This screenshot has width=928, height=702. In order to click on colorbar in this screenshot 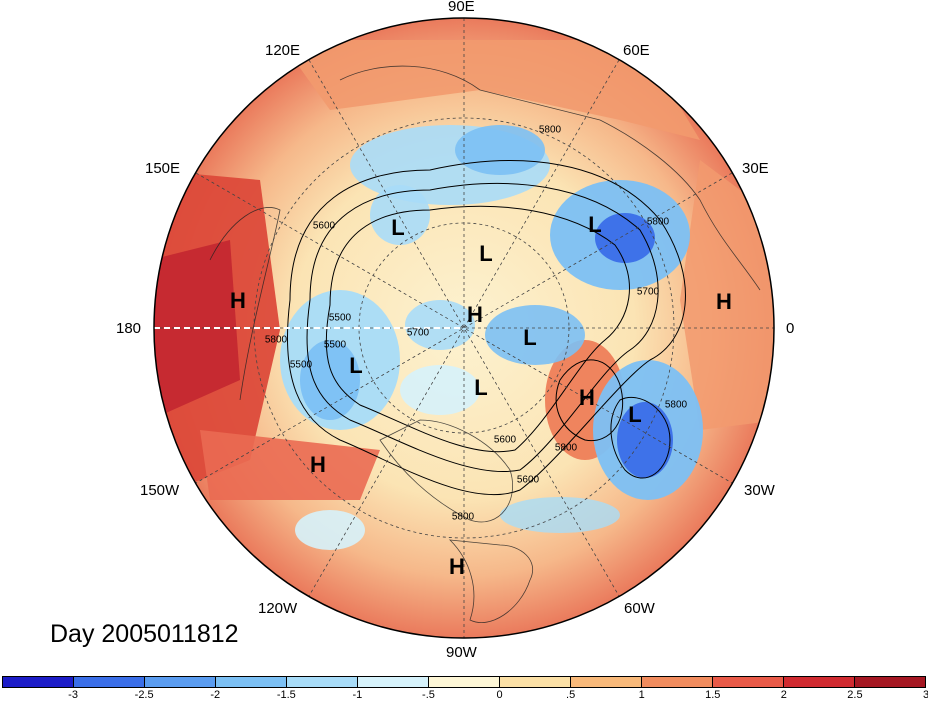, I will do `click(464, 682)`.